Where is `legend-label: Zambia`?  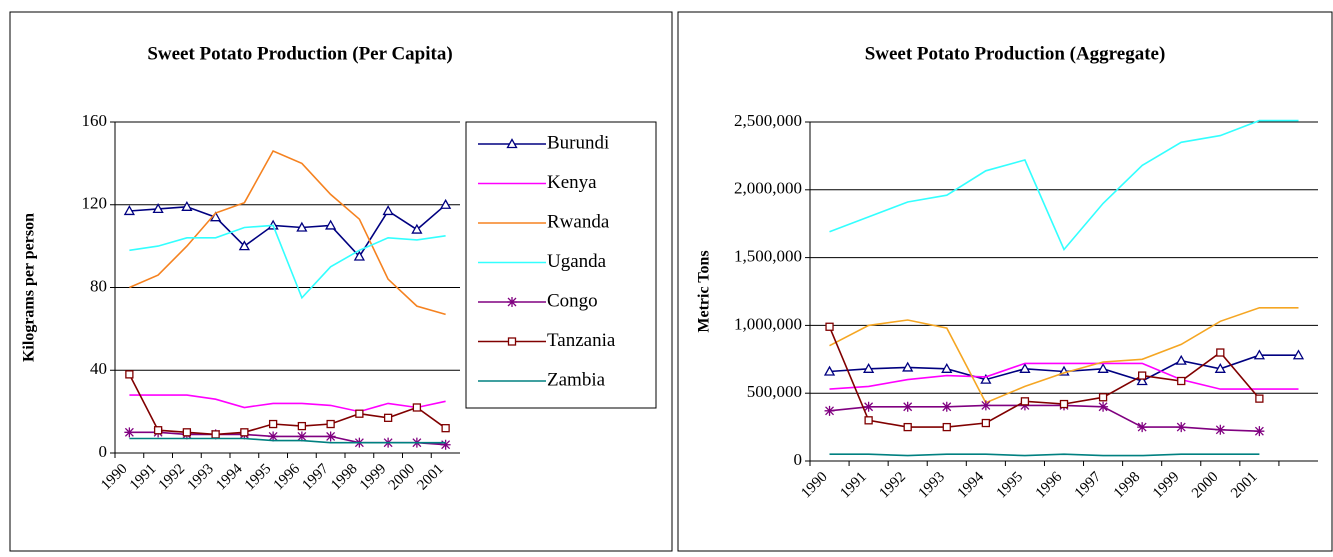 legend-label: Zambia is located at coordinates (576, 379).